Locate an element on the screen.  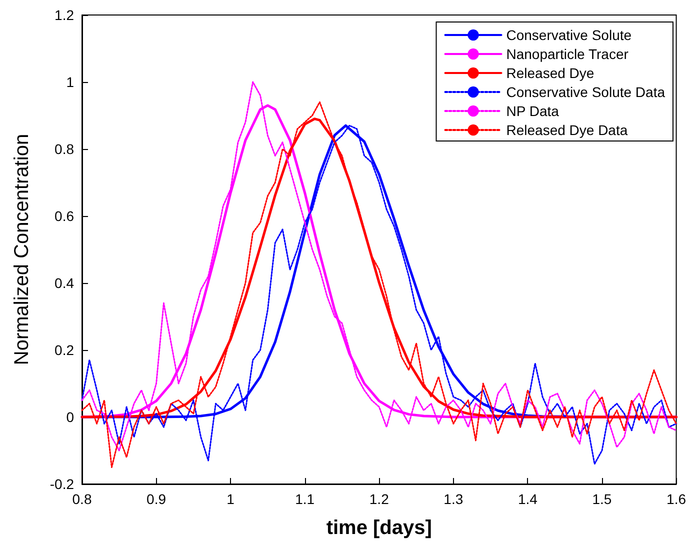
x-tick-label: 1.5 is located at coordinates (602, 499).